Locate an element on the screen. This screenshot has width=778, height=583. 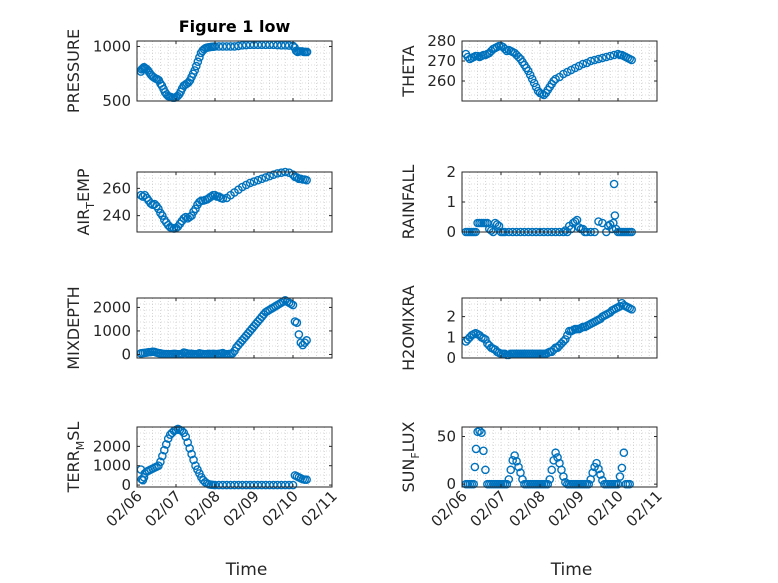
chart-title: Figure 1 low is located at coordinates (235, 26).